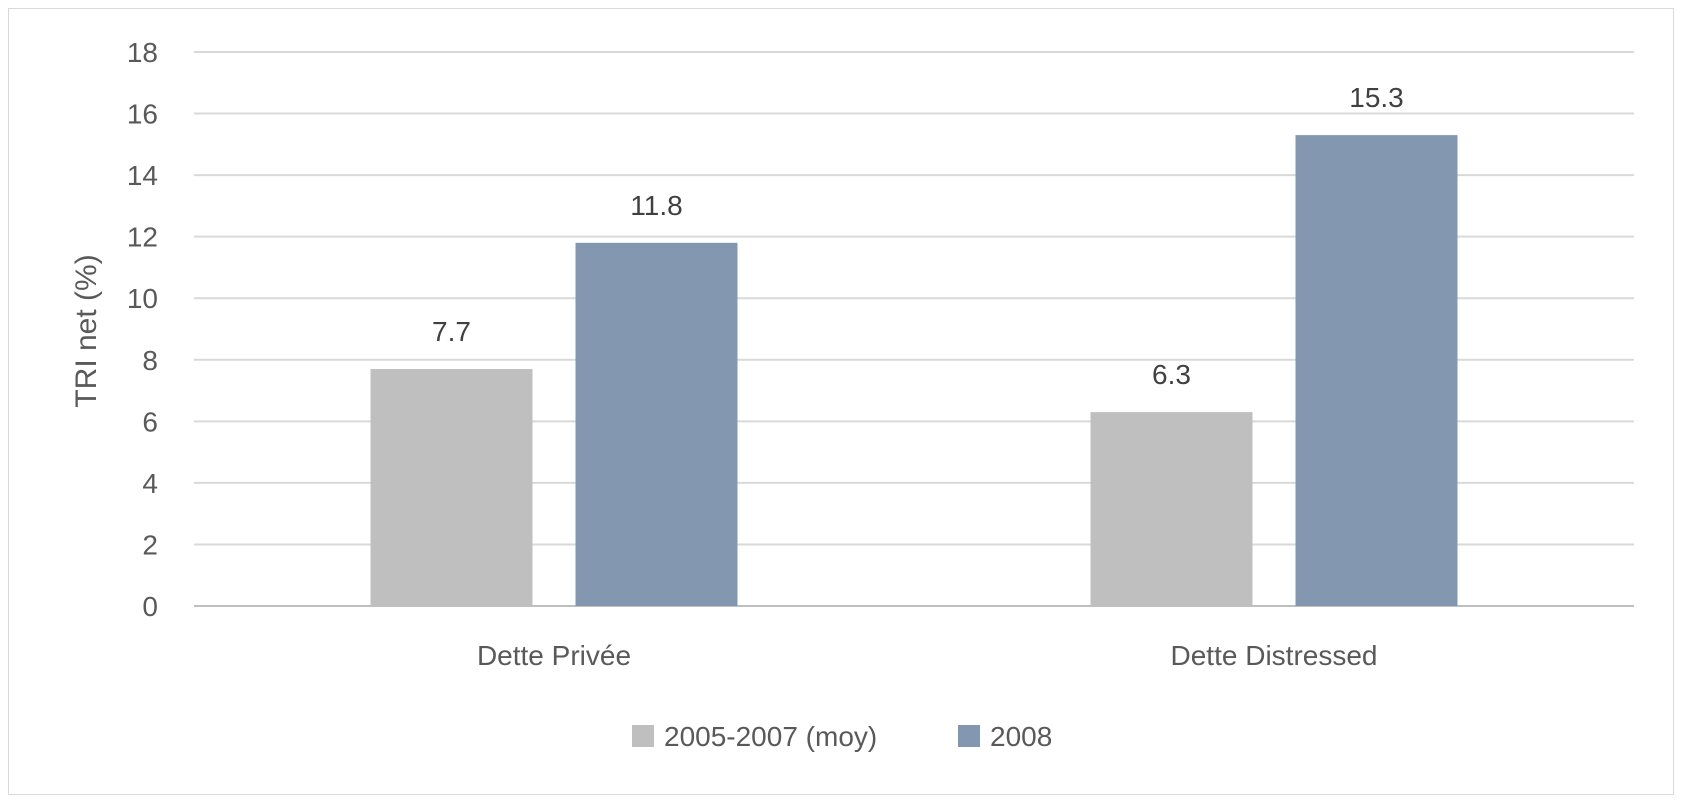 This screenshot has height=805, width=1684. What do you see at coordinates (150, 483) in the screenshot?
I see `y-tick-label: 4` at bounding box center [150, 483].